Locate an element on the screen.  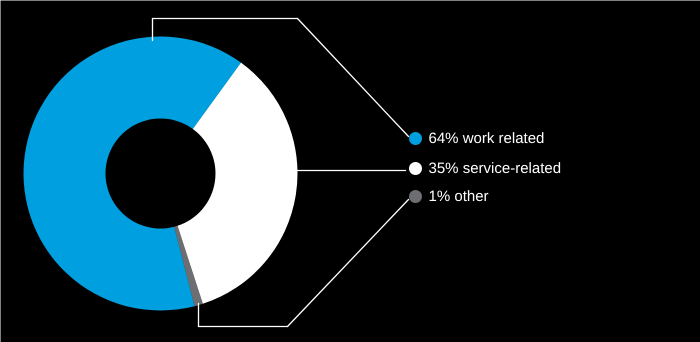
legend-label: 1% other is located at coordinates (458, 196).